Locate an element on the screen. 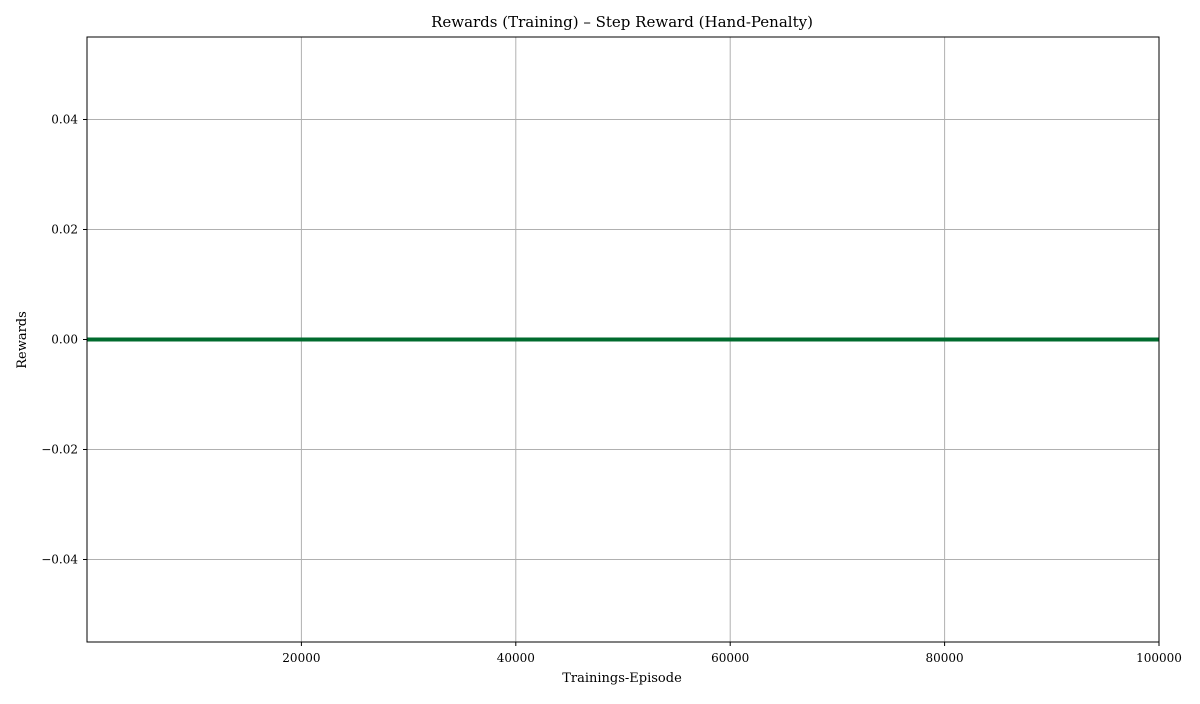  x-tick-label: 100000 is located at coordinates (1159, 658).